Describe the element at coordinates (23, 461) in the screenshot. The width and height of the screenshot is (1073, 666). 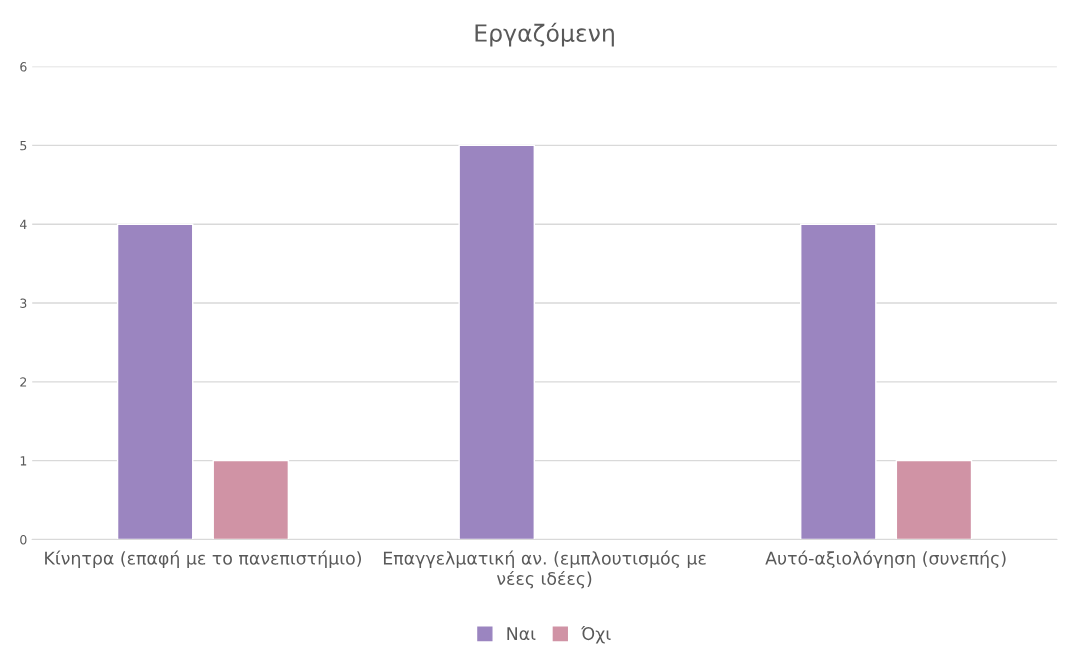
I see `y-tick-label: 1` at that location.